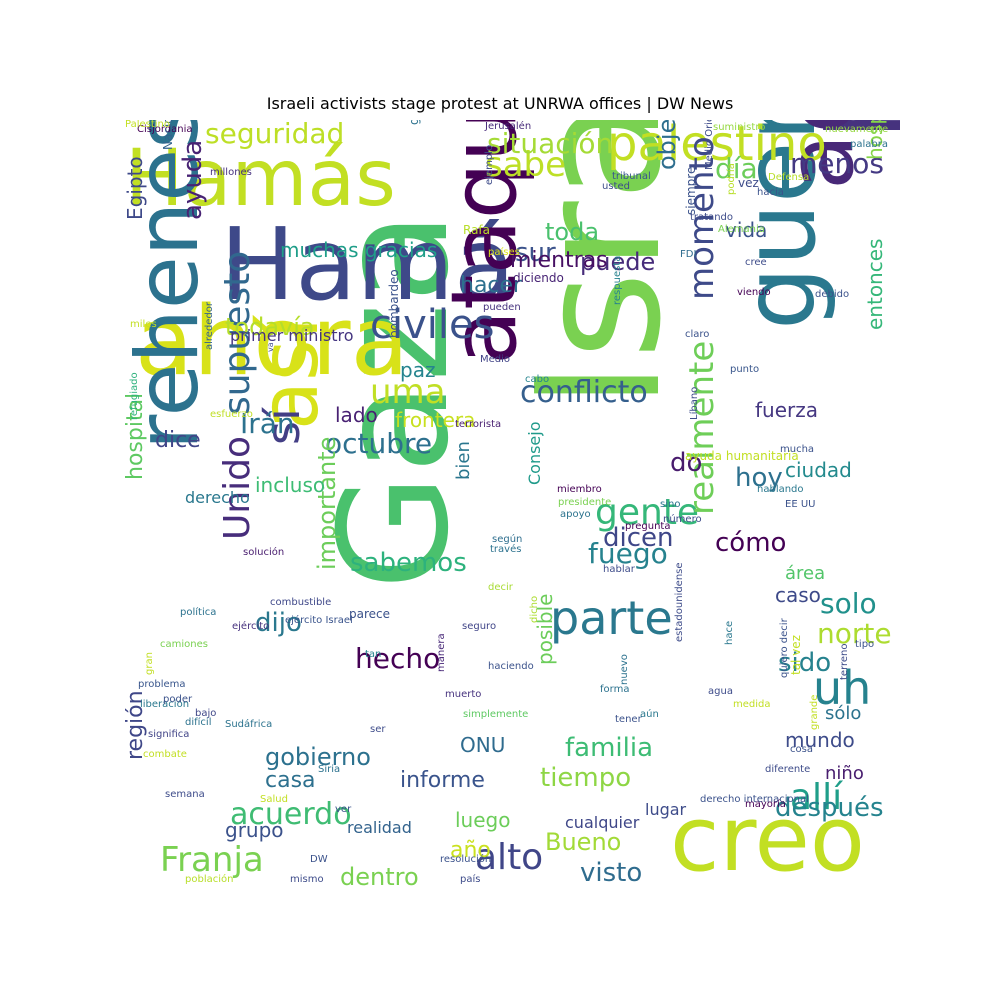 Image resolution: width=1000 pixels, height=1000 pixels. I want to click on cloud-word: países, so click(504, 252).